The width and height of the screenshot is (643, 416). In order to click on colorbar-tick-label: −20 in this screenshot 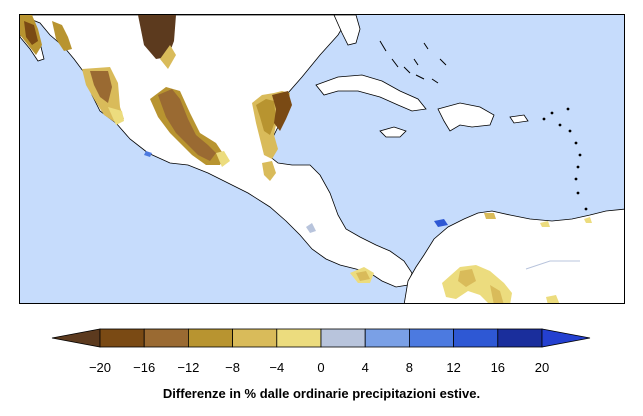, I will do `click(100, 367)`.